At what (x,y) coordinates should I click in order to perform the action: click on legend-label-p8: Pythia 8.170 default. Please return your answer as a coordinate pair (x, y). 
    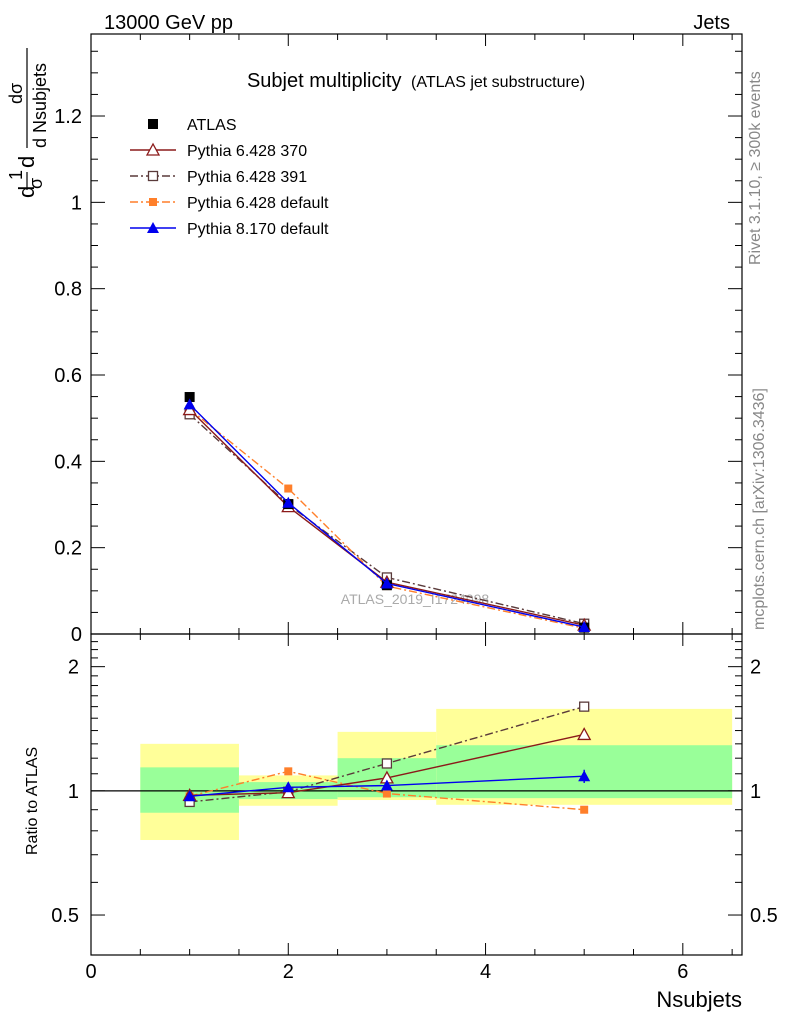
    Looking at the image, I should click on (258, 229).